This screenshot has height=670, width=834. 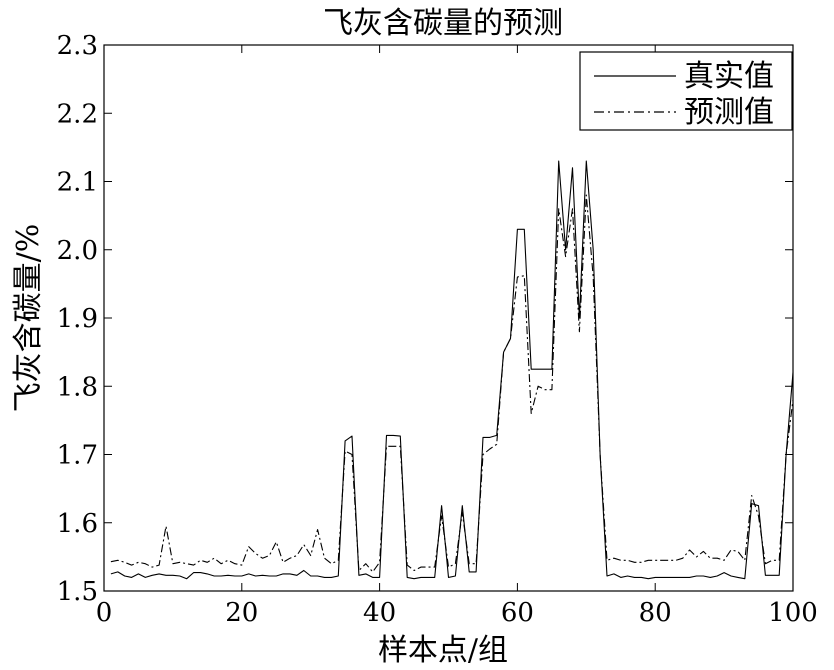 I want to click on x-tick-label: 40, so click(x=379, y=613).